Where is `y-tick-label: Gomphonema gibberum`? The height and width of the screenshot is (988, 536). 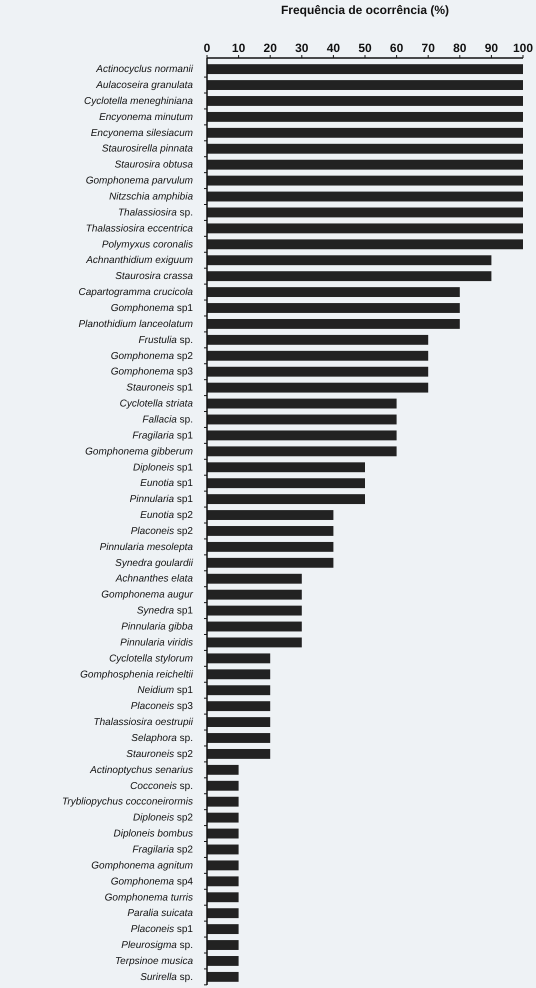
y-tick-label: Gomphonema gibberum is located at coordinates (139, 451).